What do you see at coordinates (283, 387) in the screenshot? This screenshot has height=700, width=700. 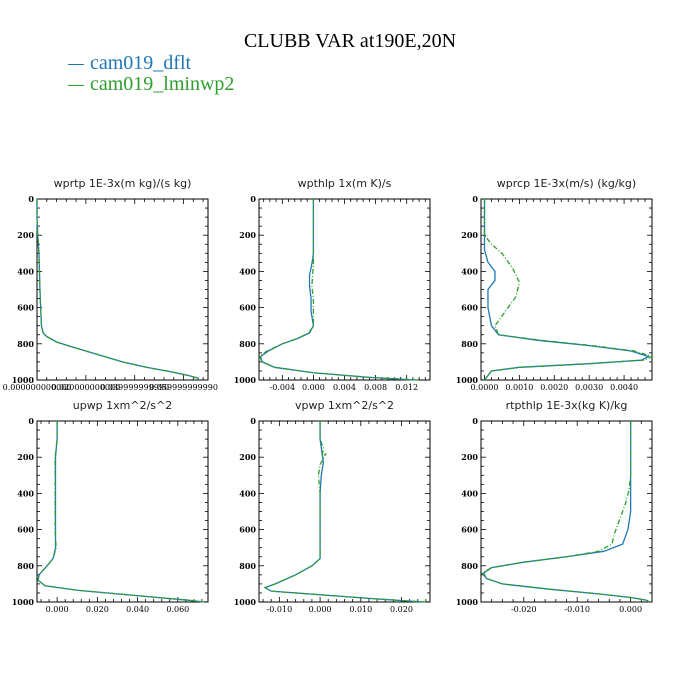 I see `x-tick-label: -0.004` at bounding box center [283, 387].